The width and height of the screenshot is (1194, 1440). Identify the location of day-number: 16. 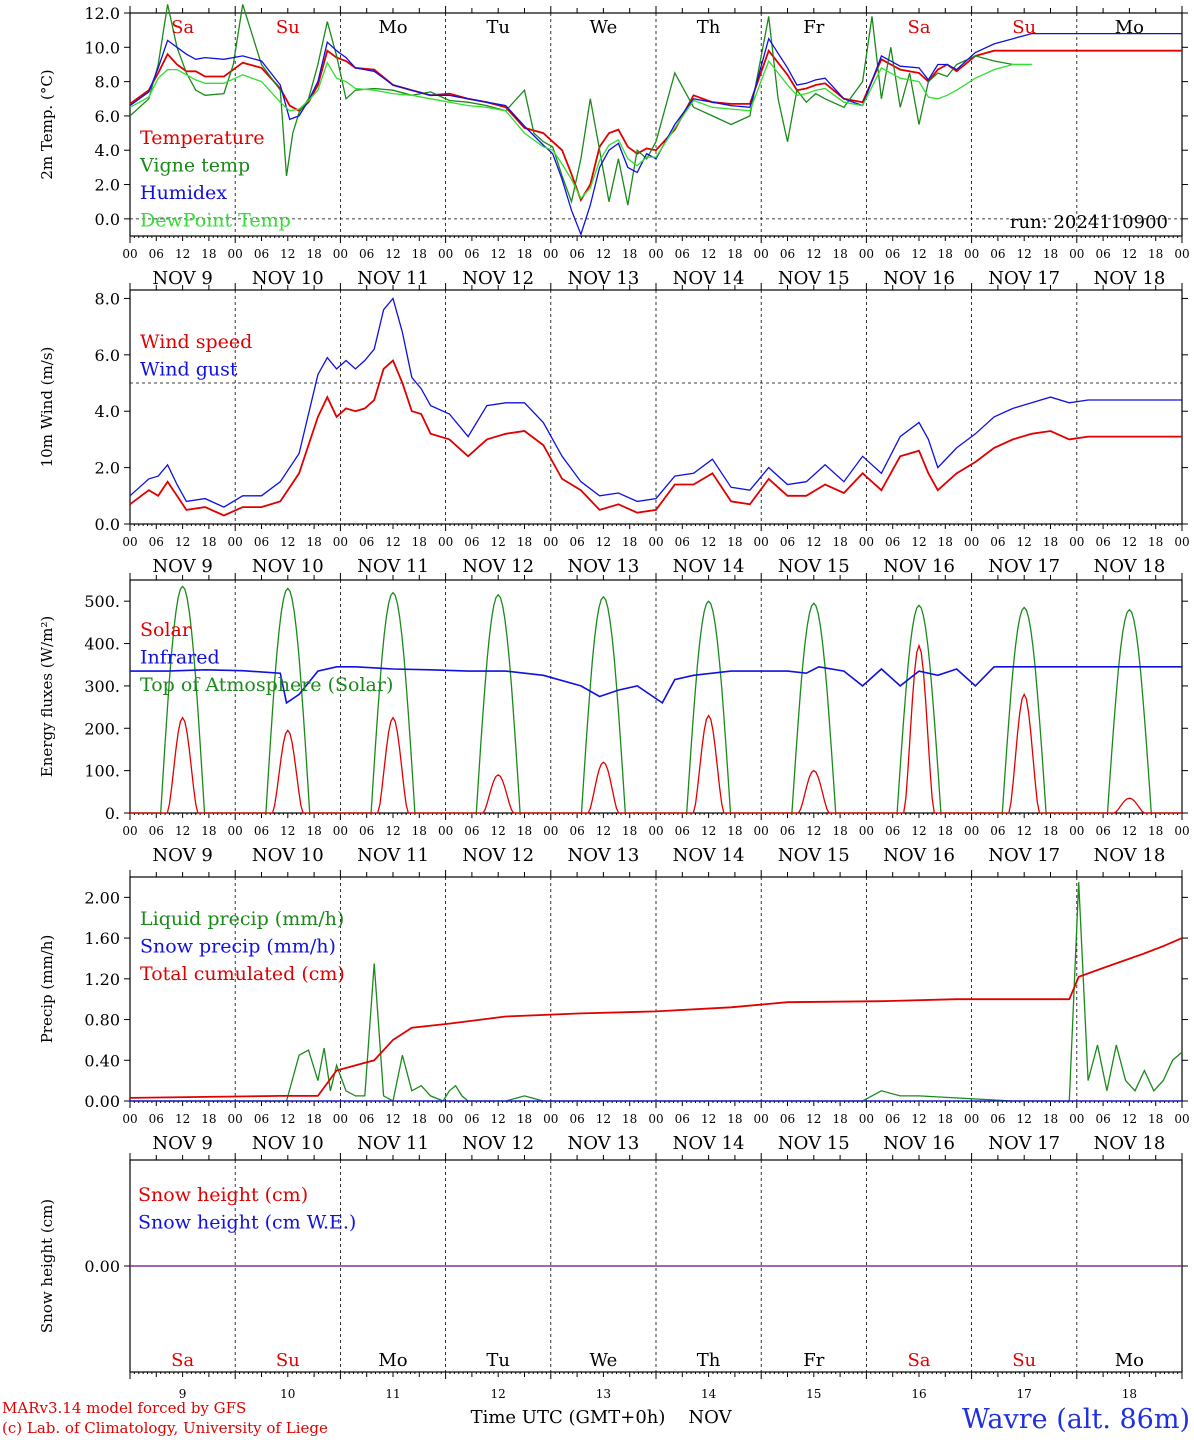
(918, 1394).